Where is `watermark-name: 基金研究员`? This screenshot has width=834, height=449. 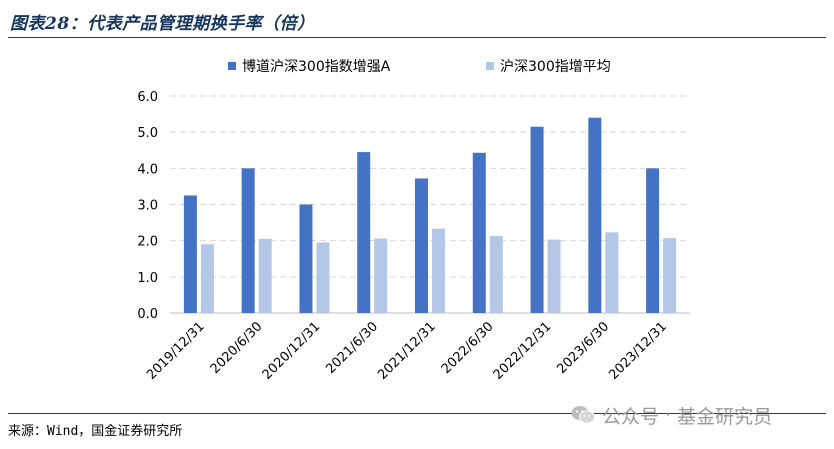
watermark-name: 基金研究员 is located at coordinates (725, 416).